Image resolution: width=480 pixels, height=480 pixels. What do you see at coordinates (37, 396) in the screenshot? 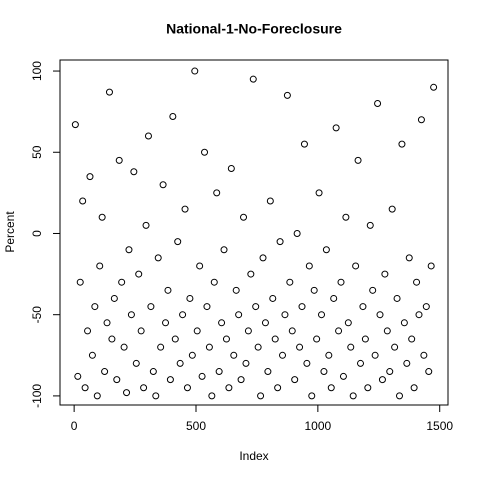
I see `y-tick-label: -100` at bounding box center [37, 396].